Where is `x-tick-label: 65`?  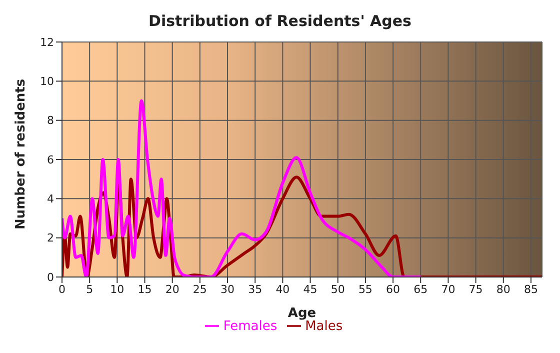 x-tick-label: 65 is located at coordinates (421, 289).